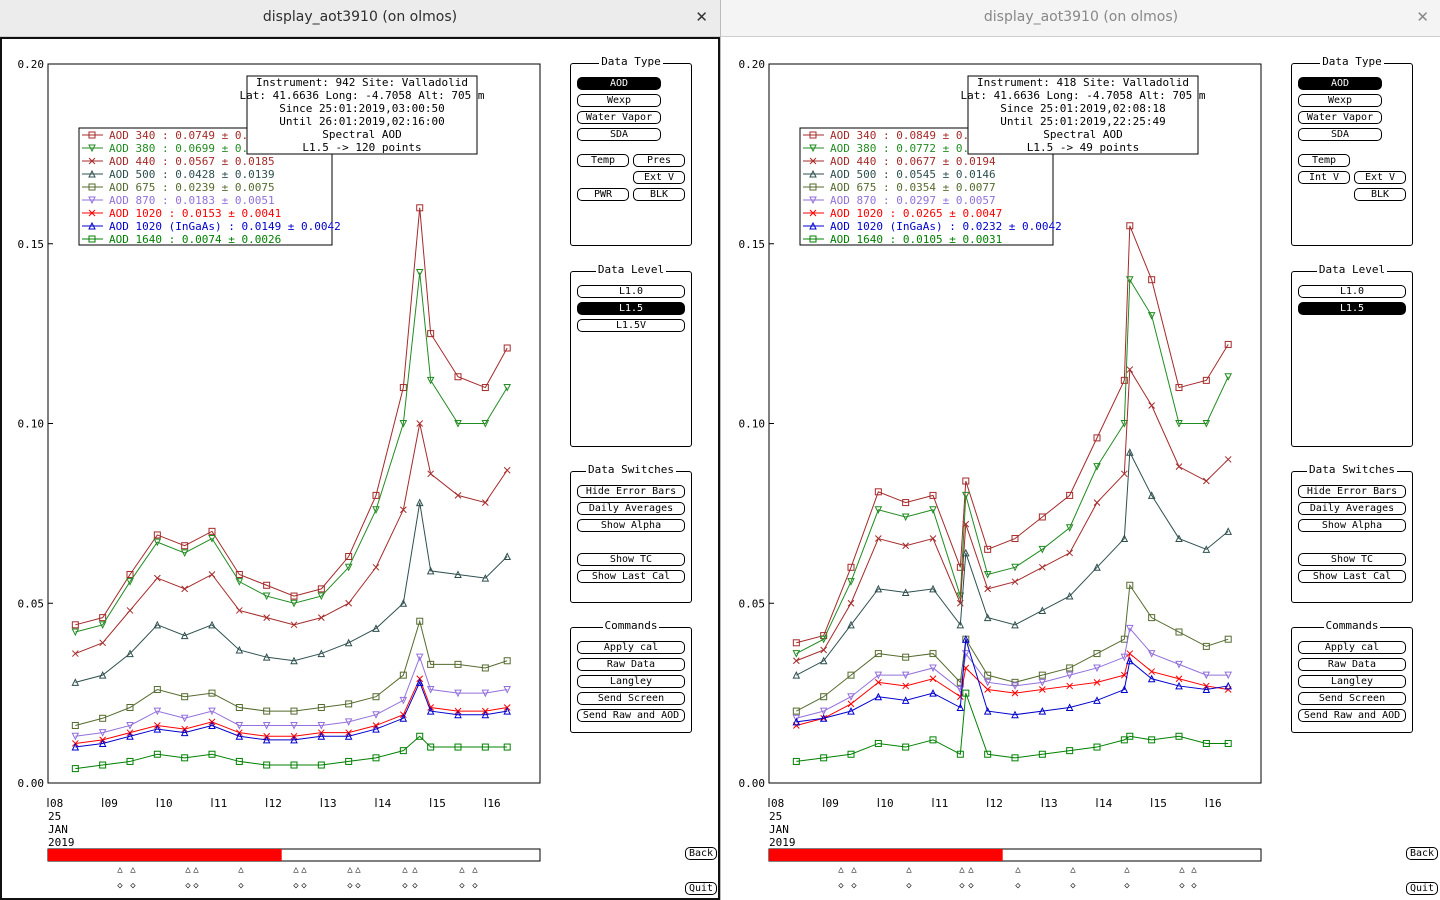  I want to click on panel-title: Data Switches, so click(631, 470).